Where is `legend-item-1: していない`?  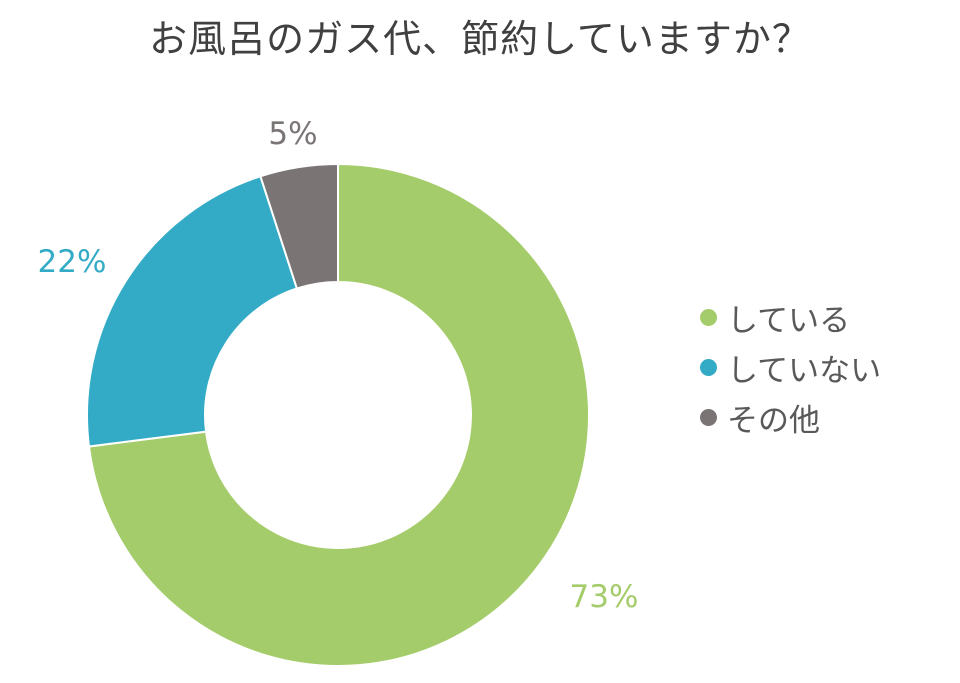 legend-item-1: していない is located at coordinates (790, 367).